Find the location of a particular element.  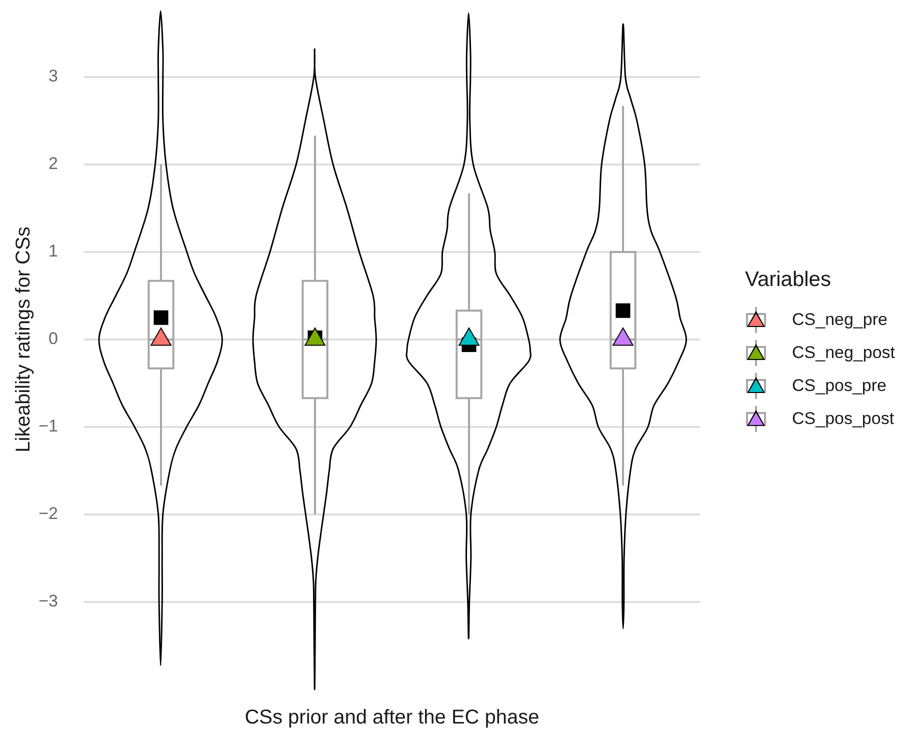

y-axis-title: Likeability ratings for CSs is located at coordinates (23, 339).